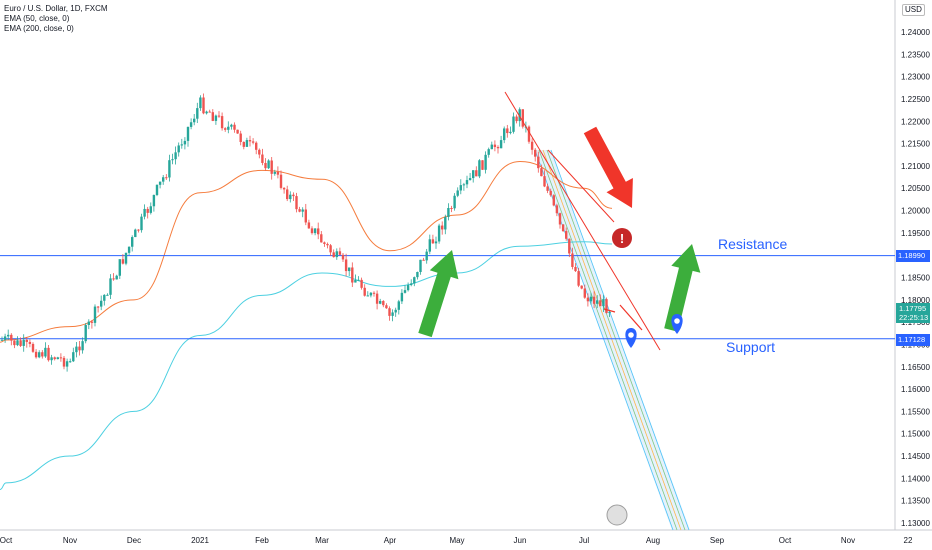 The height and width of the screenshot is (550, 932). What do you see at coordinates (913, 340) in the screenshot?
I see `support-price-tag: 1.17128` at bounding box center [913, 340].